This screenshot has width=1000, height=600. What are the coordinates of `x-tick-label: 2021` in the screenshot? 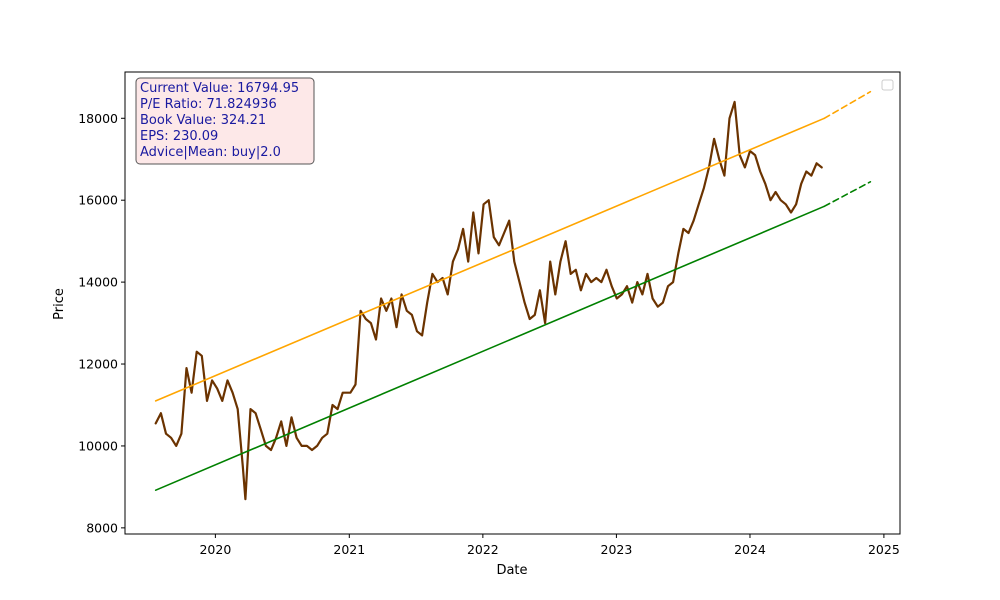 It's located at (349, 549).